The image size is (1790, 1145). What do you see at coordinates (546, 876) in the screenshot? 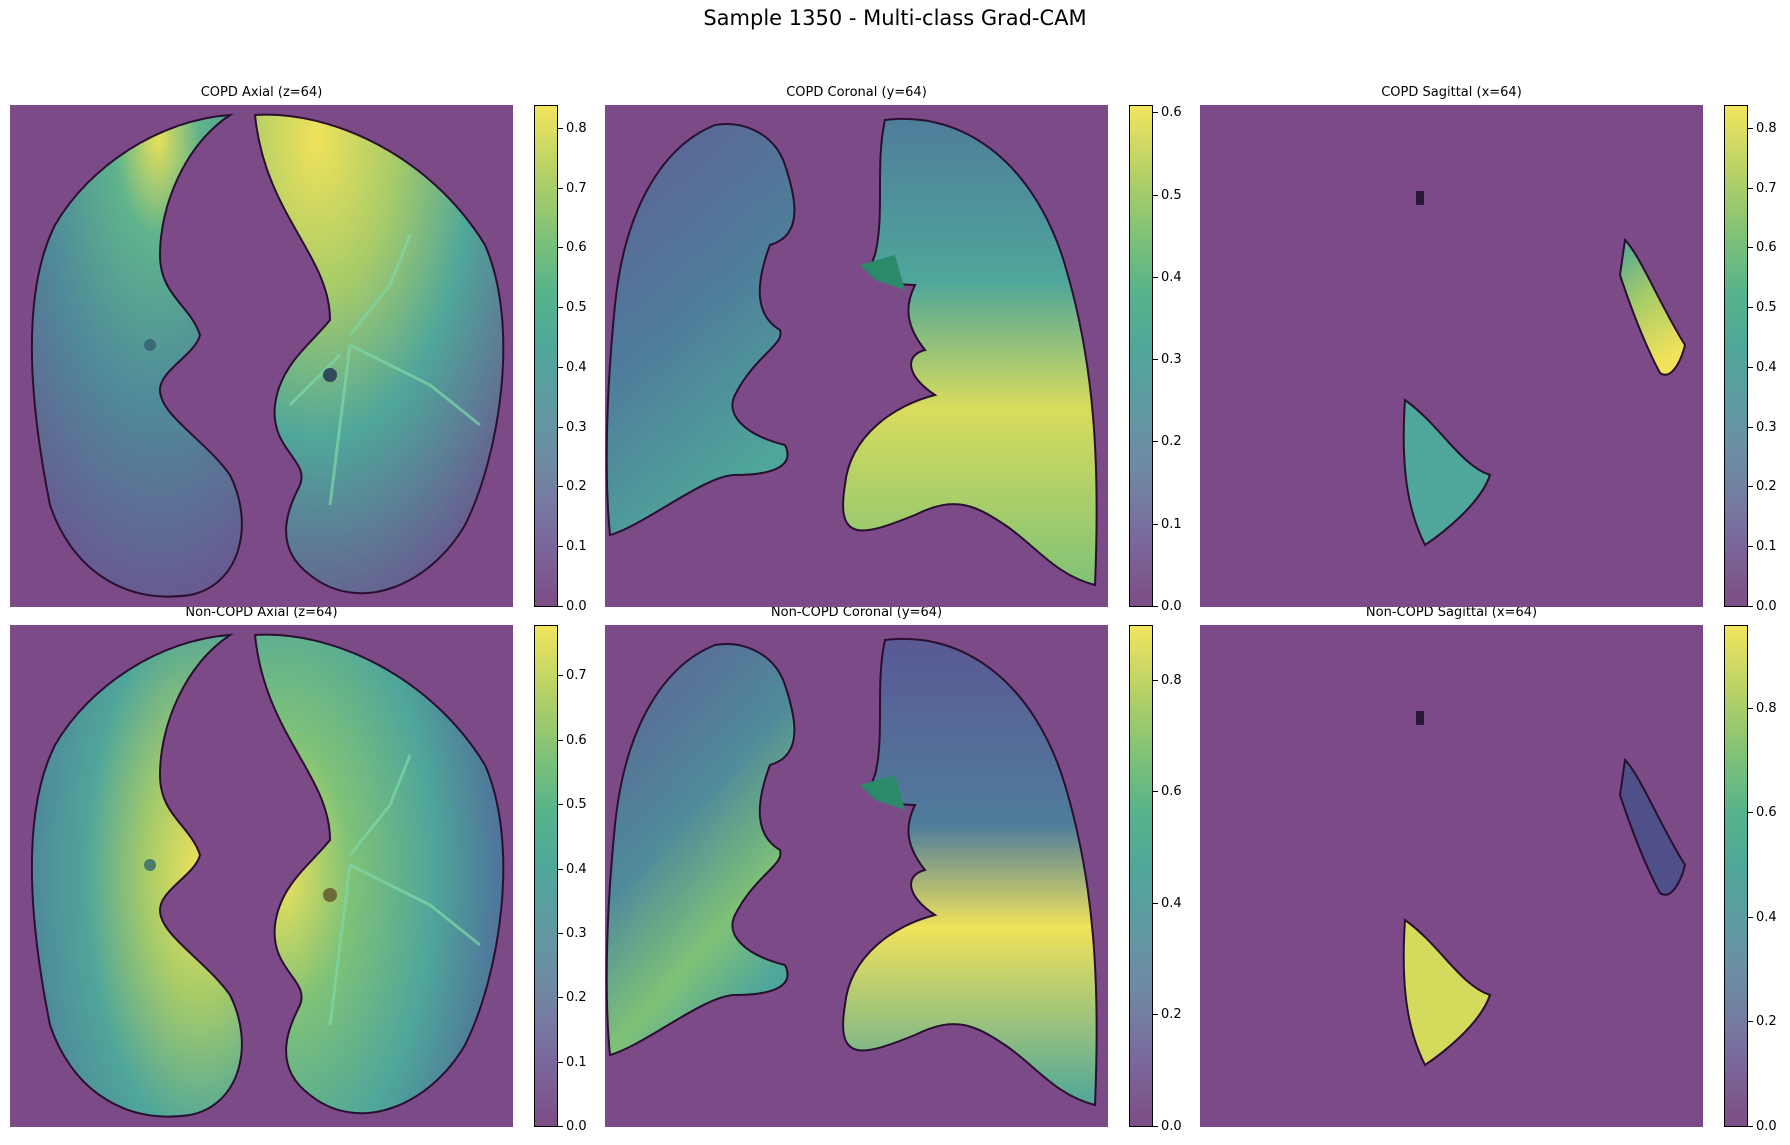
I see `colorbar-noncopd-axial` at bounding box center [546, 876].